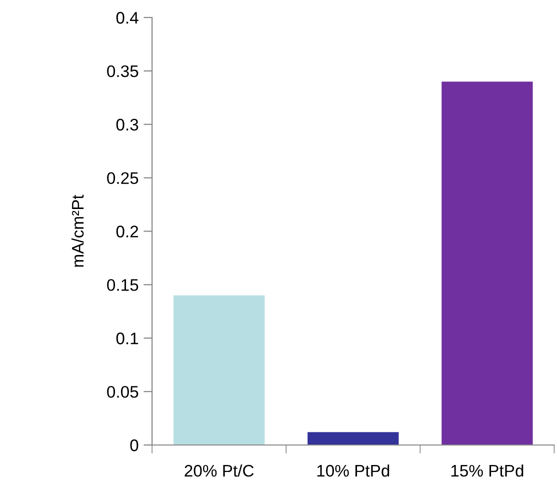 Image resolution: width=557 pixels, height=500 pixels. What do you see at coordinates (487, 470) in the screenshot?
I see `x-tick-label: 15% PtPd` at bounding box center [487, 470].